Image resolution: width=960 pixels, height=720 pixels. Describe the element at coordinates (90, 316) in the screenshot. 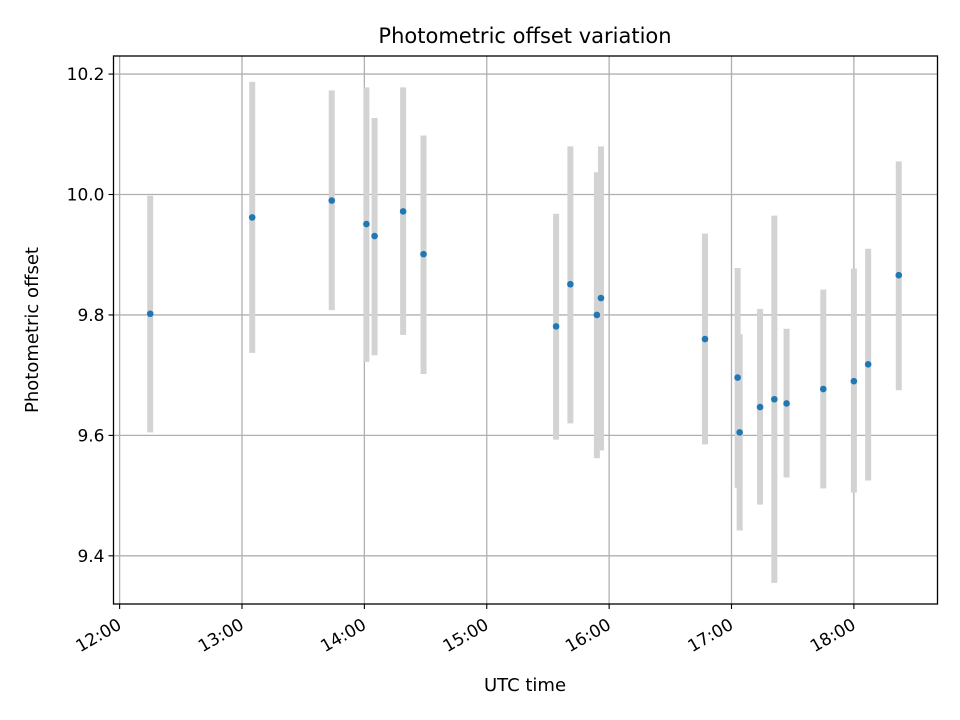

I see `y-tick-label: 9.8` at that location.